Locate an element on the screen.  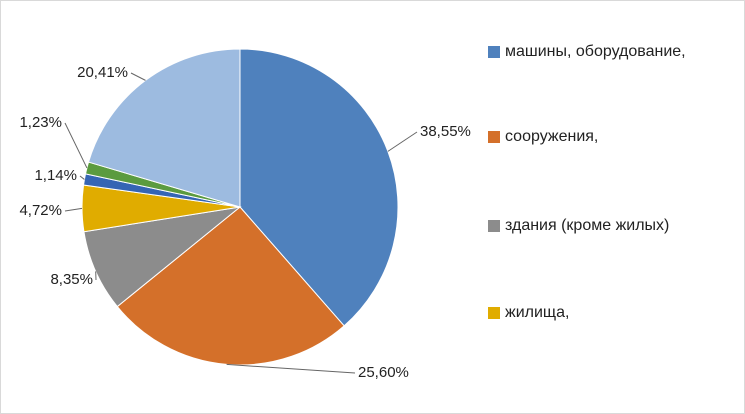
data-label: 4,72% is located at coordinates (40, 210).